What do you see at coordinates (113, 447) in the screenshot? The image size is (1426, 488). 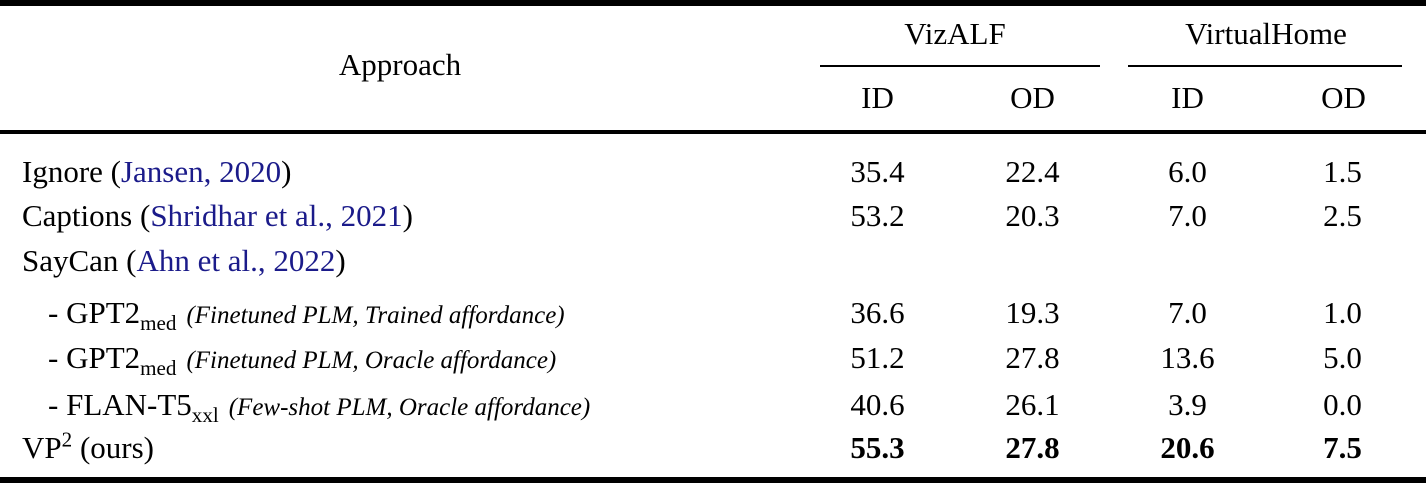 I see `approach-name-suffix: (ours)` at bounding box center [113, 447].